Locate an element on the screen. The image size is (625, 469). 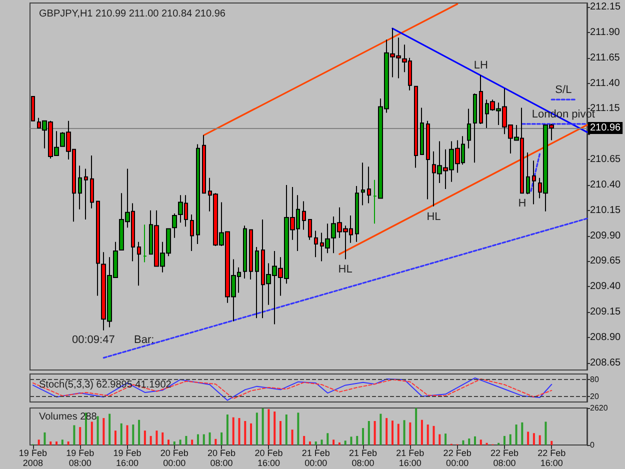
ref-line-label: 210.96 is located at coordinates (606, 128).